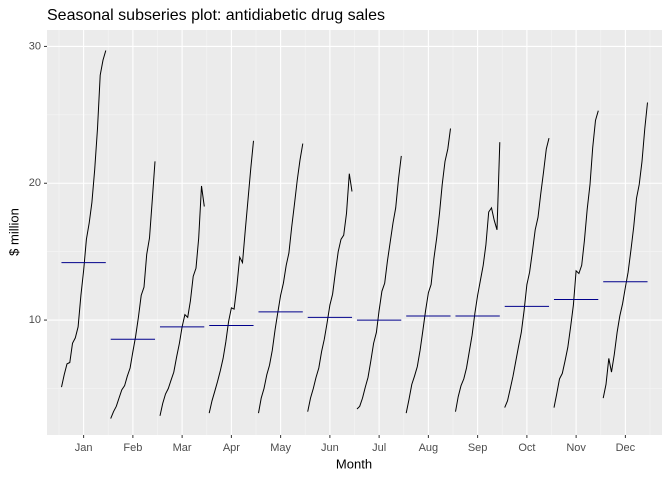  Describe the element at coordinates (280, 448) in the screenshot. I see `x-tick-label: May` at that location.